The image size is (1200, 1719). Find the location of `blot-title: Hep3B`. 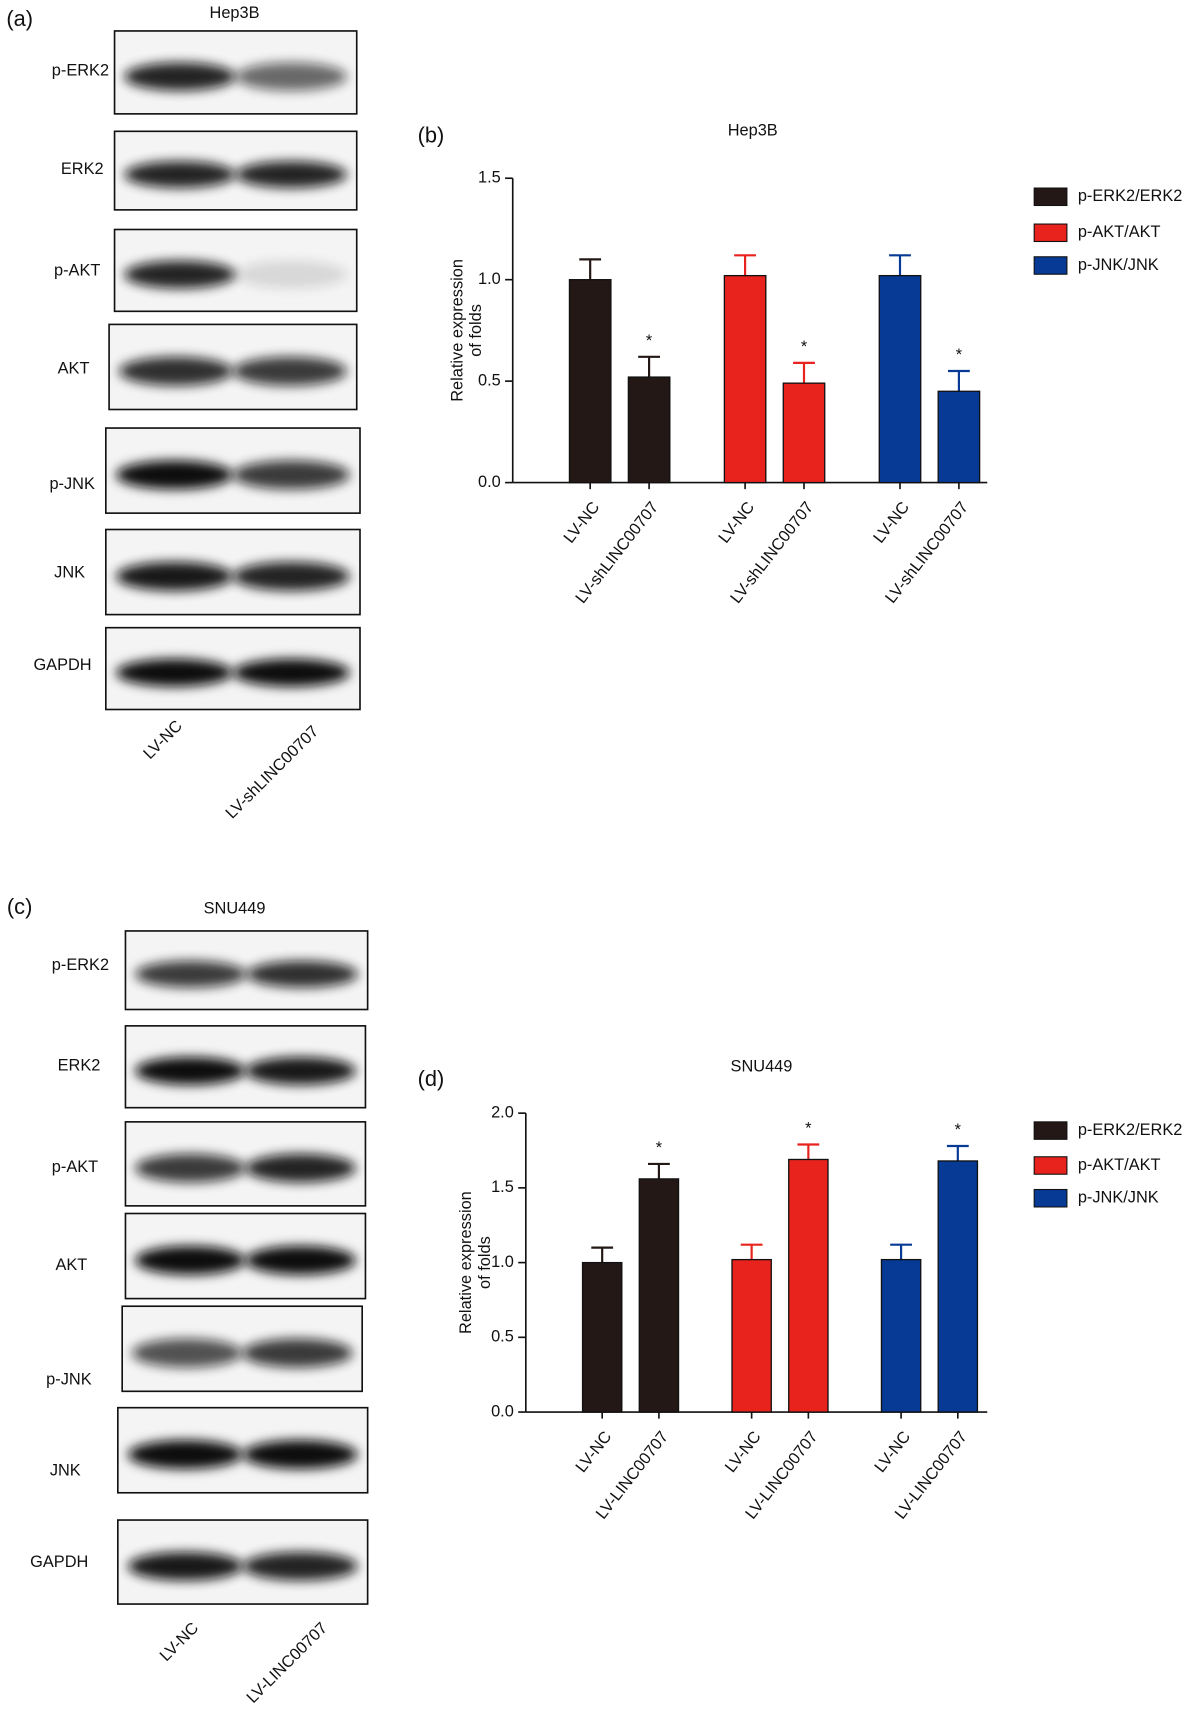

blot-title: Hep3B is located at coordinates (235, 13).